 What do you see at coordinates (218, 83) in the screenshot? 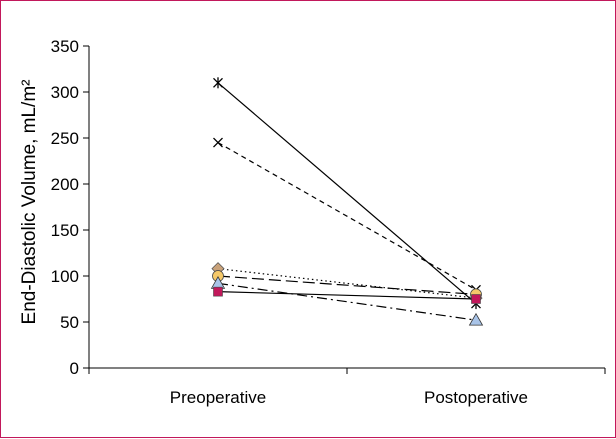
I see `data-point-star` at bounding box center [218, 83].